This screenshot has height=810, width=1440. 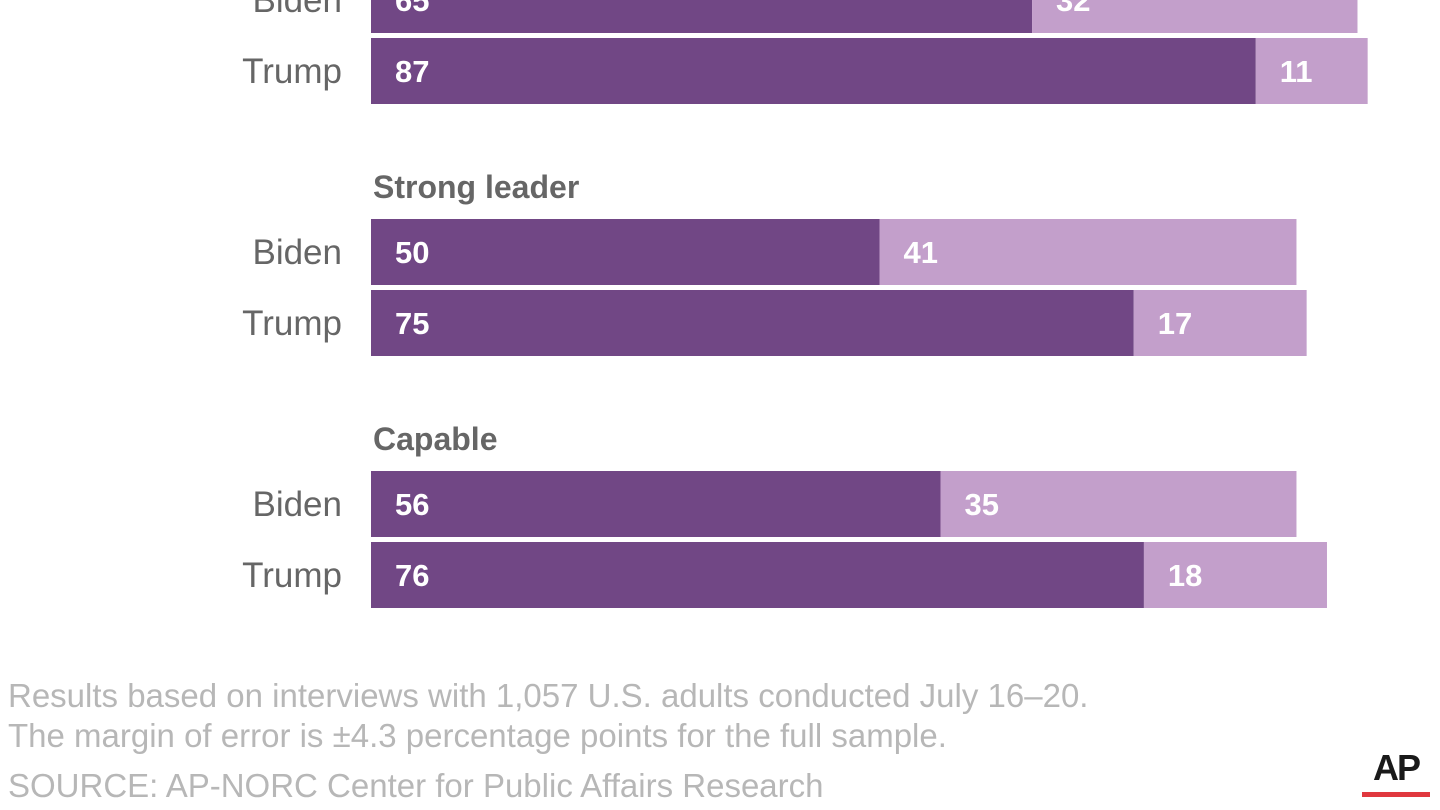 What do you see at coordinates (412, 504) in the screenshot?
I see `value-label: 56` at bounding box center [412, 504].